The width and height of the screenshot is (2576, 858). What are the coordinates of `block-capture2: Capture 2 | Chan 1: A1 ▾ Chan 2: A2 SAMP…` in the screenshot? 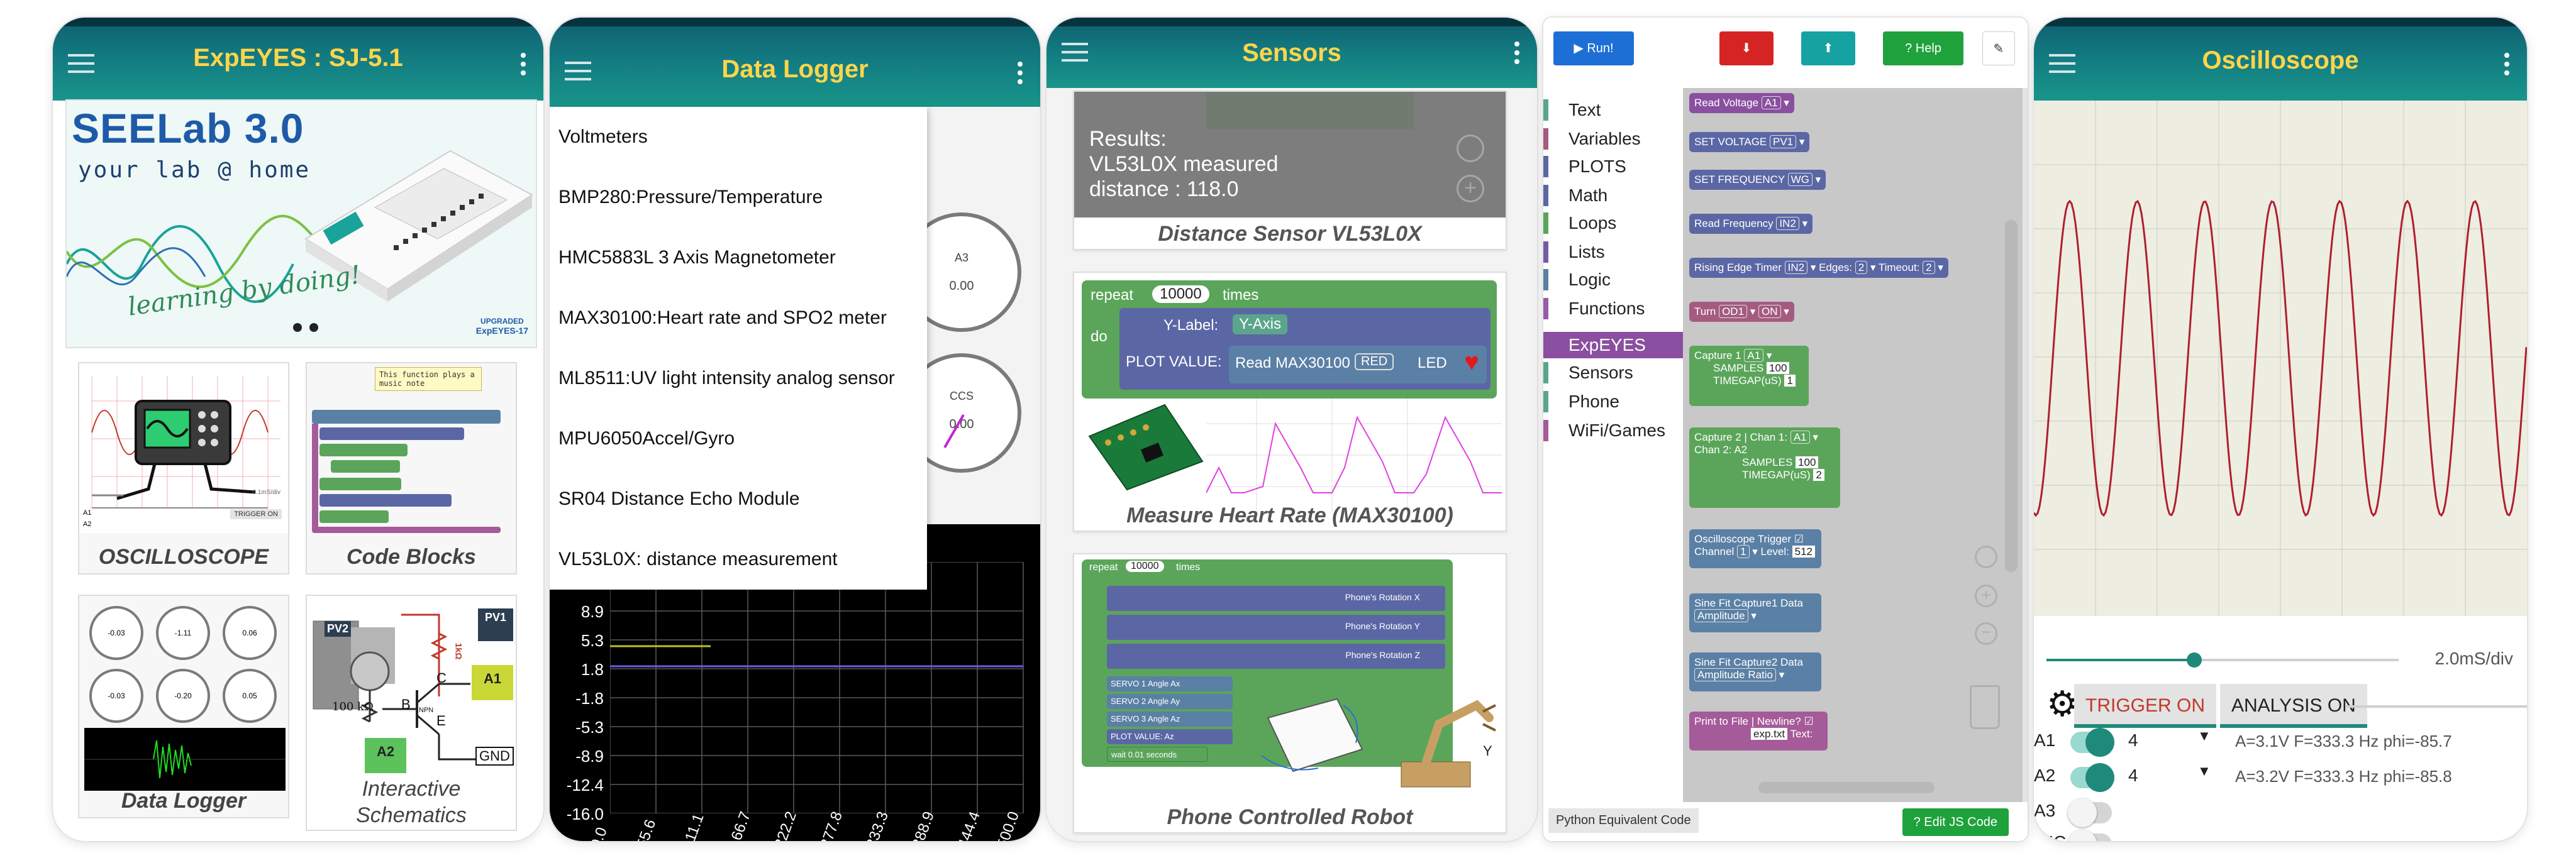 It's located at (1764, 467).